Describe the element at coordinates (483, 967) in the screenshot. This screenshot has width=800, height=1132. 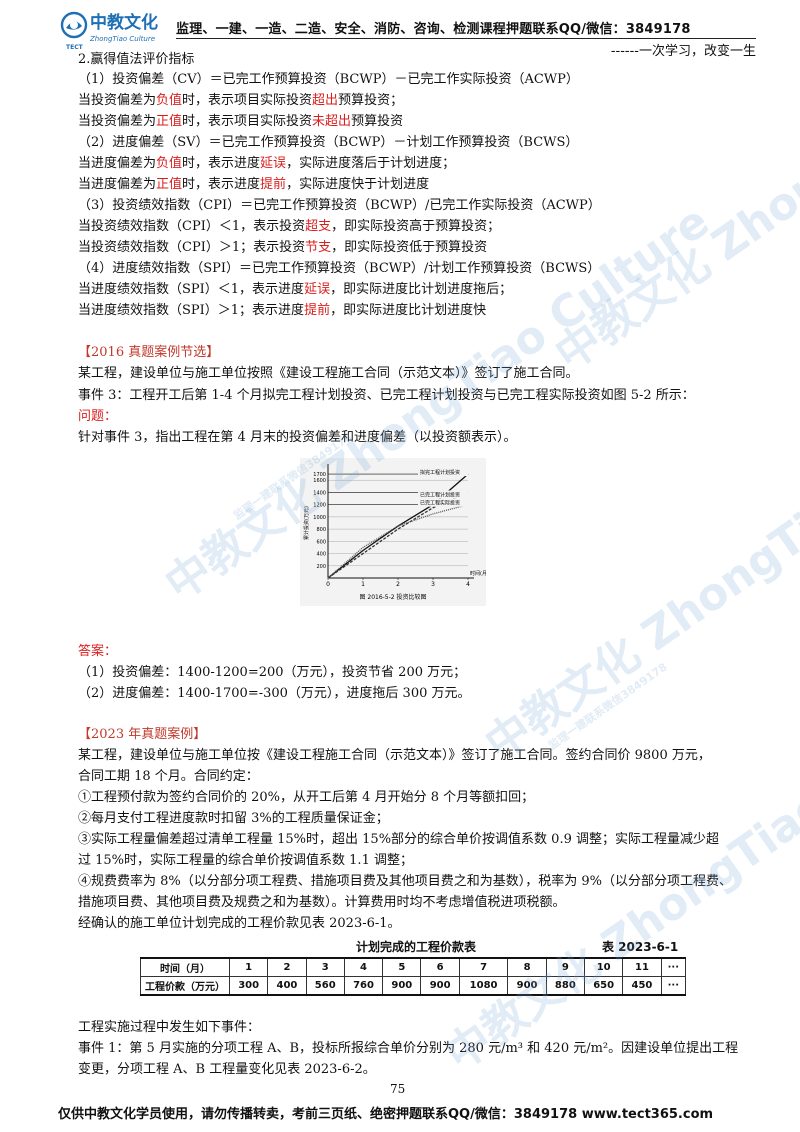
I see `table-cell: 7` at that location.